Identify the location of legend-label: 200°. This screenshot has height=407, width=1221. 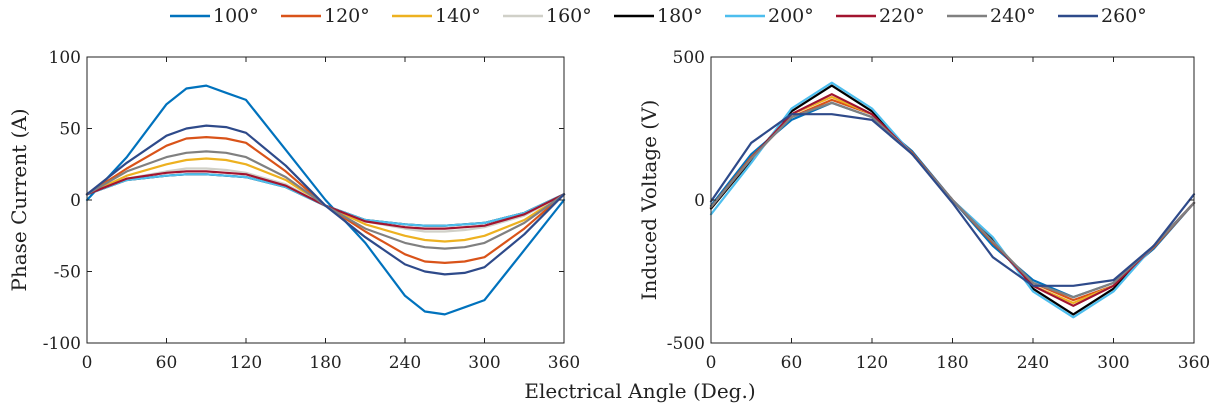
(791, 16).